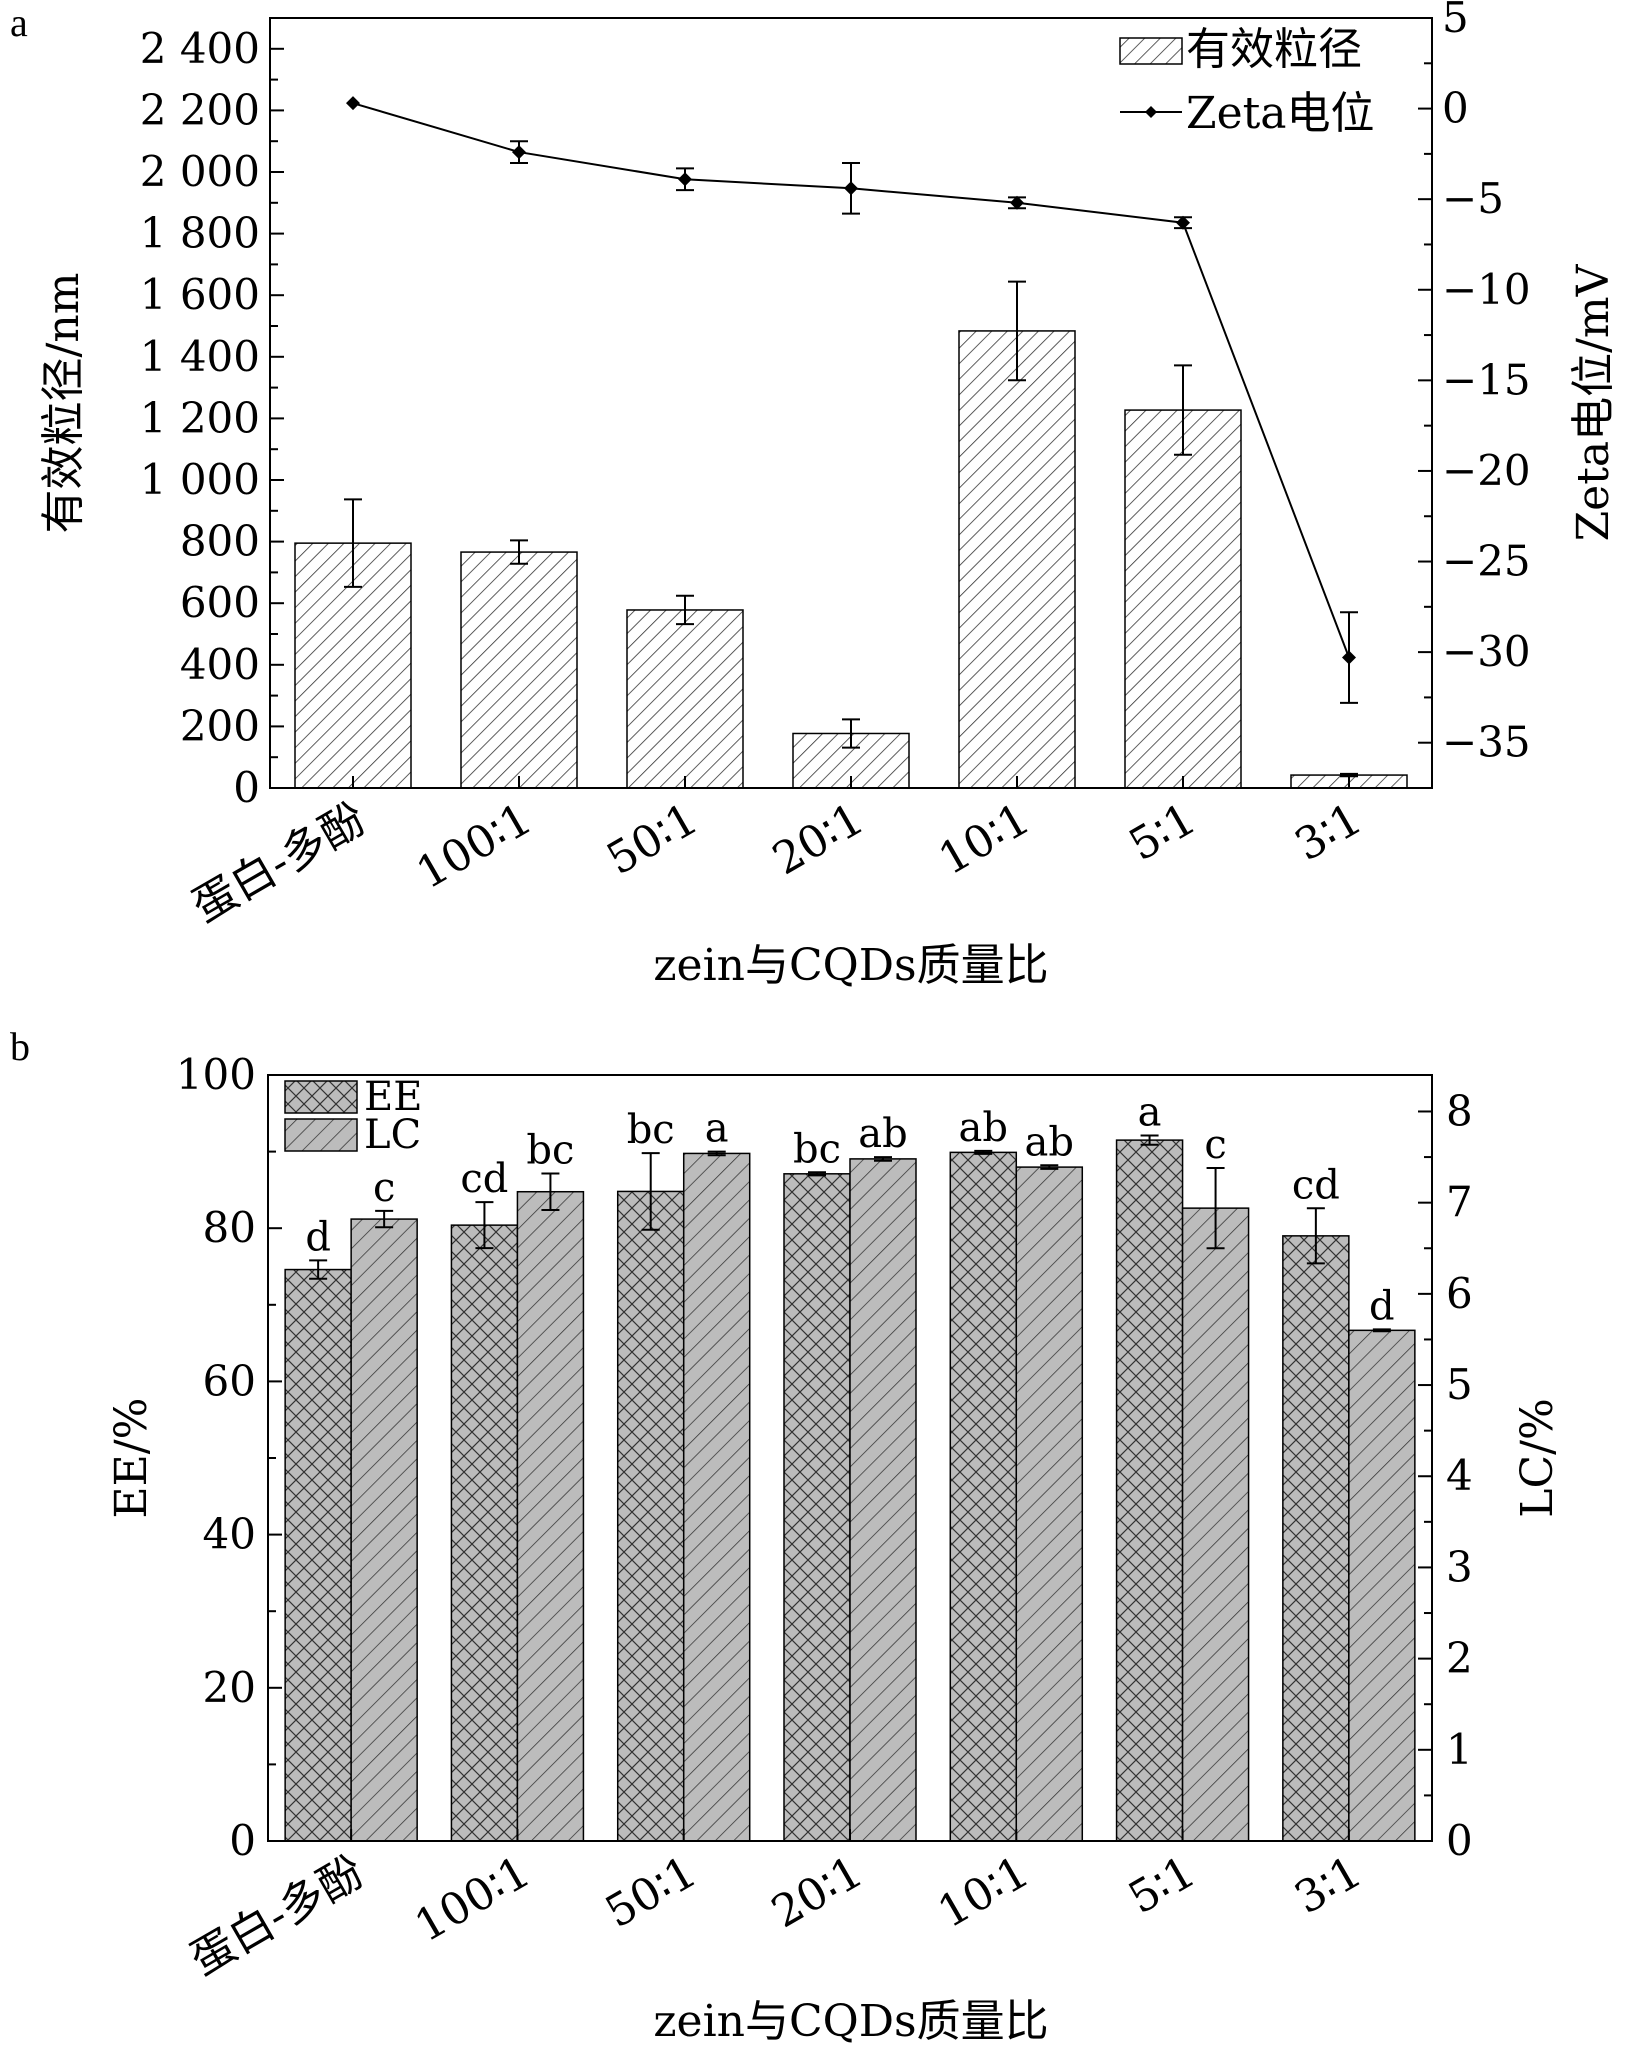 This screenshot has height=2048, width=1631. I want to click on a-x-tick-label: 5∶1, so click(1163, 832).